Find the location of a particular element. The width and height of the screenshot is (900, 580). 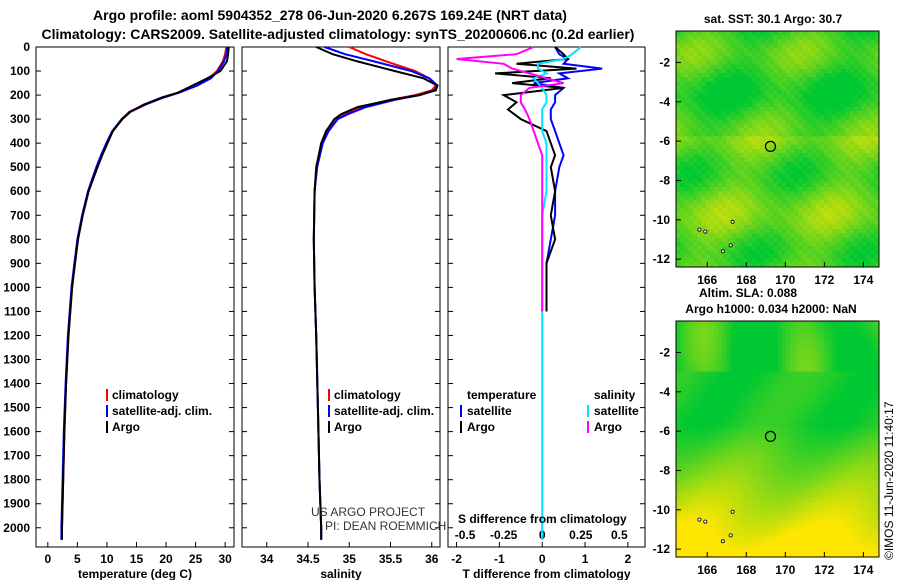

series-line-t-satellite is located at coordinates (568, 179).